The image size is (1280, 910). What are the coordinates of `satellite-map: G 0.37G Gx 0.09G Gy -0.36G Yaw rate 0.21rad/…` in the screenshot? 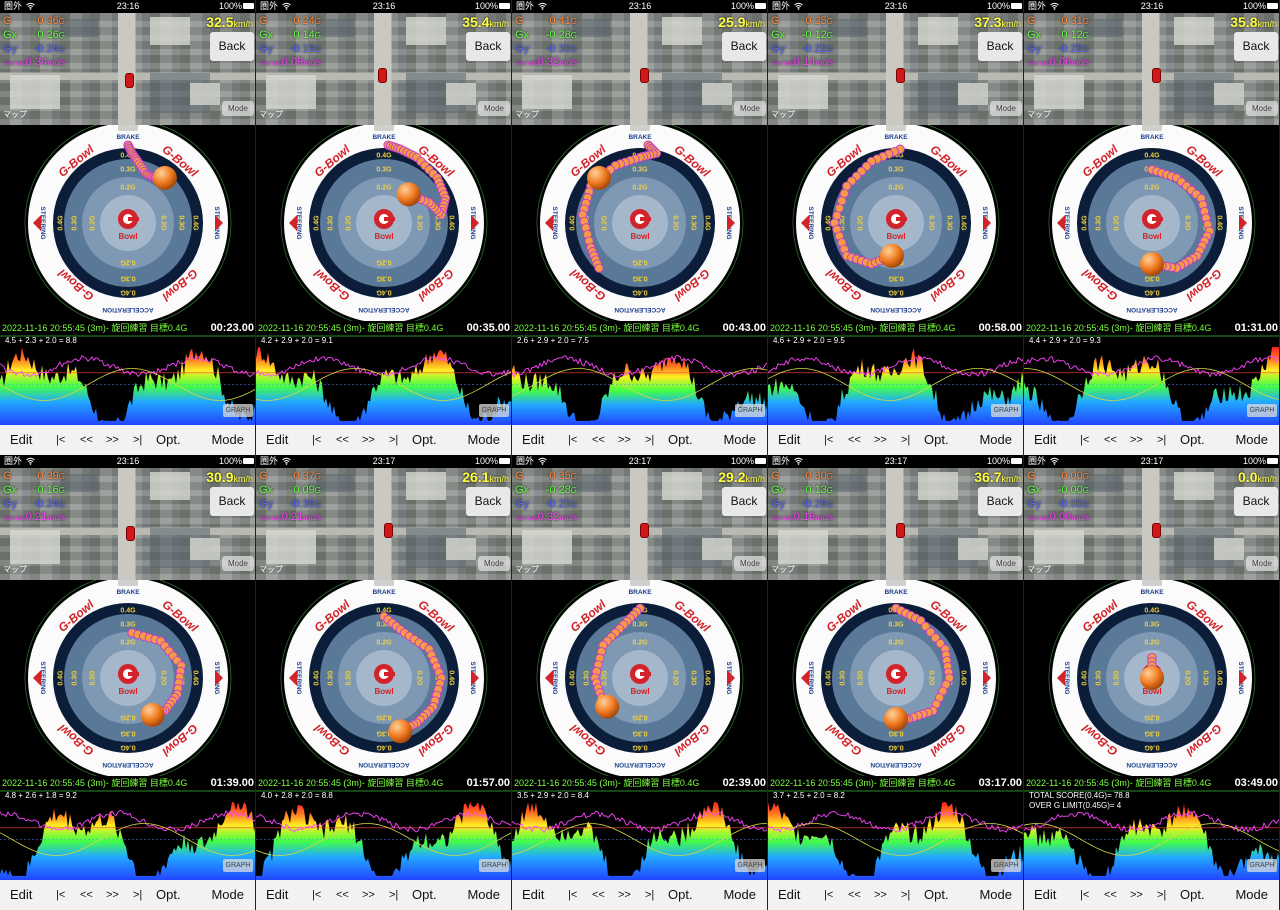 It's located at (383, 524).